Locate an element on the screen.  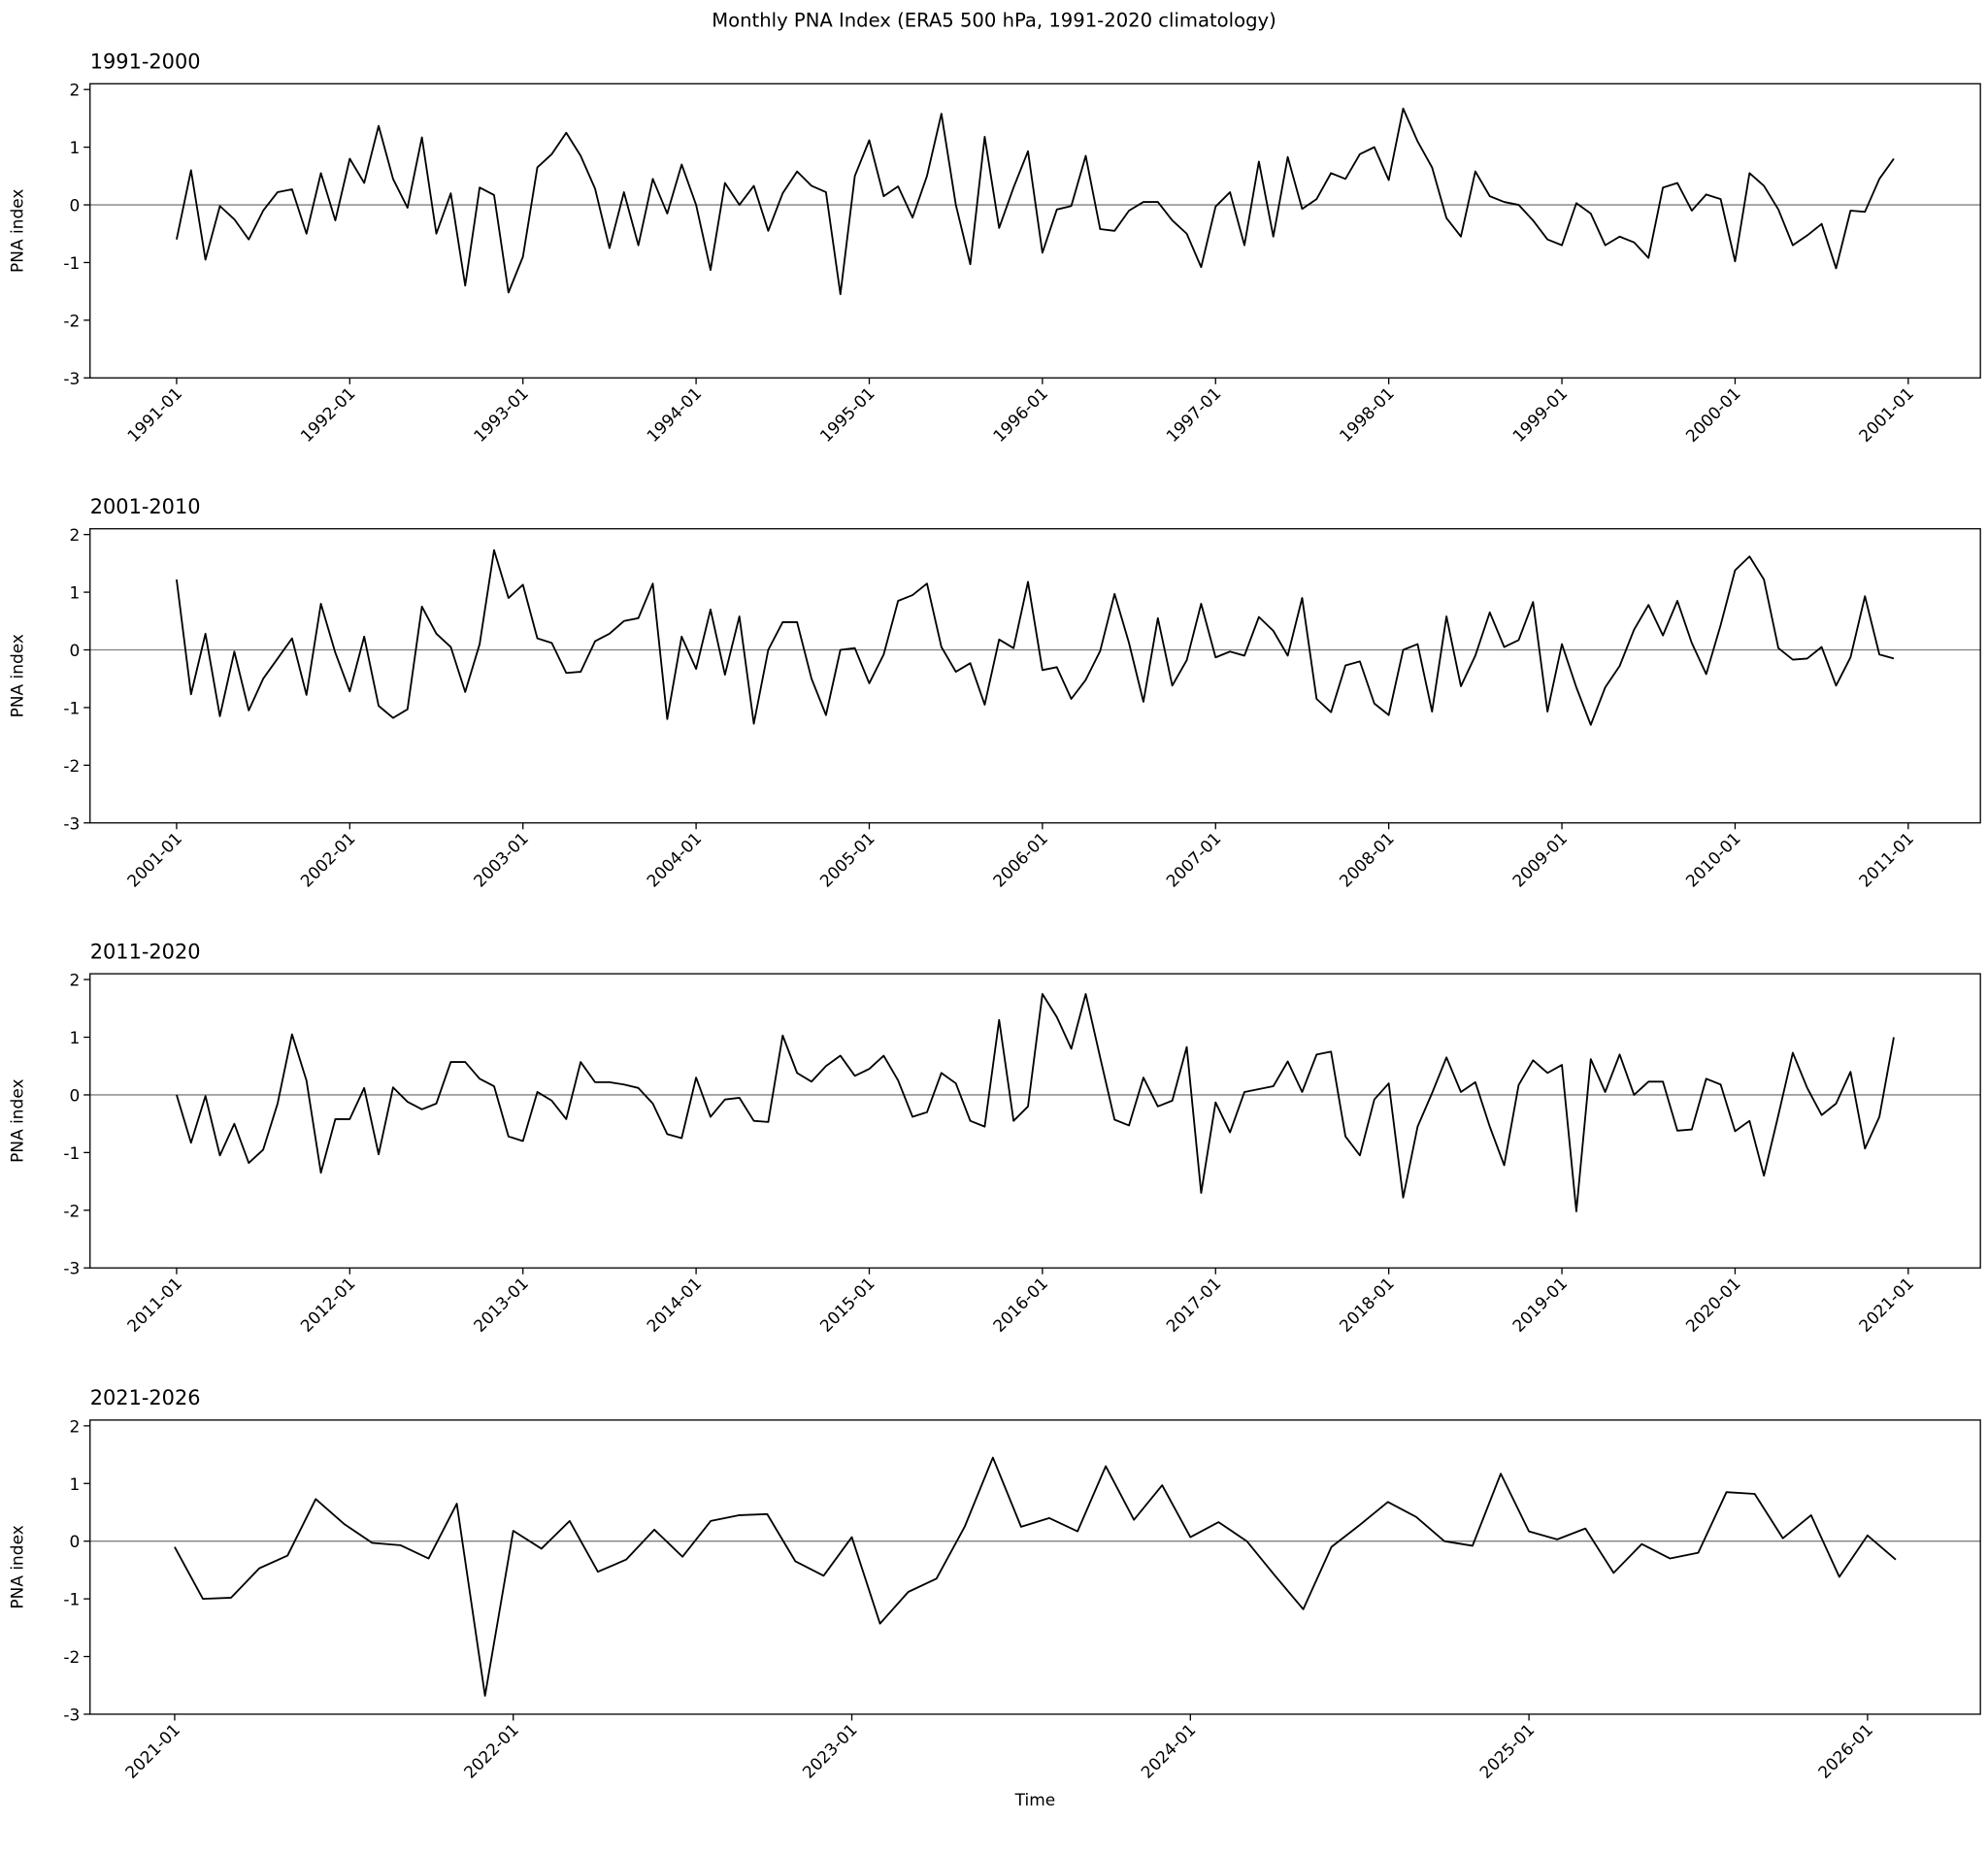
x-tick-label: 2024-01 is located at coordinates (1169, 1751).